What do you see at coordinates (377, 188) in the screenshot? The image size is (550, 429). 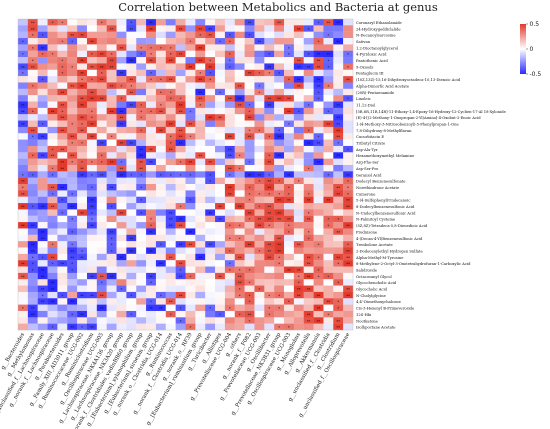 I see `row-label: Norethindrone Acetate` at bounding box center [377, 188].